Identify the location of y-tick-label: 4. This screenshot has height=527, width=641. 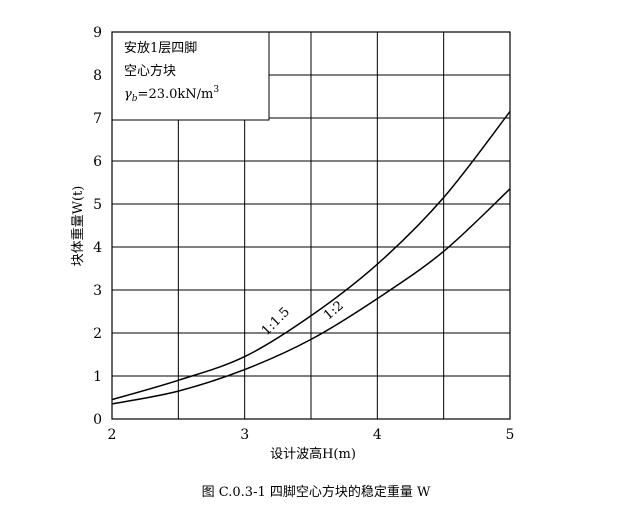
(97, 248).